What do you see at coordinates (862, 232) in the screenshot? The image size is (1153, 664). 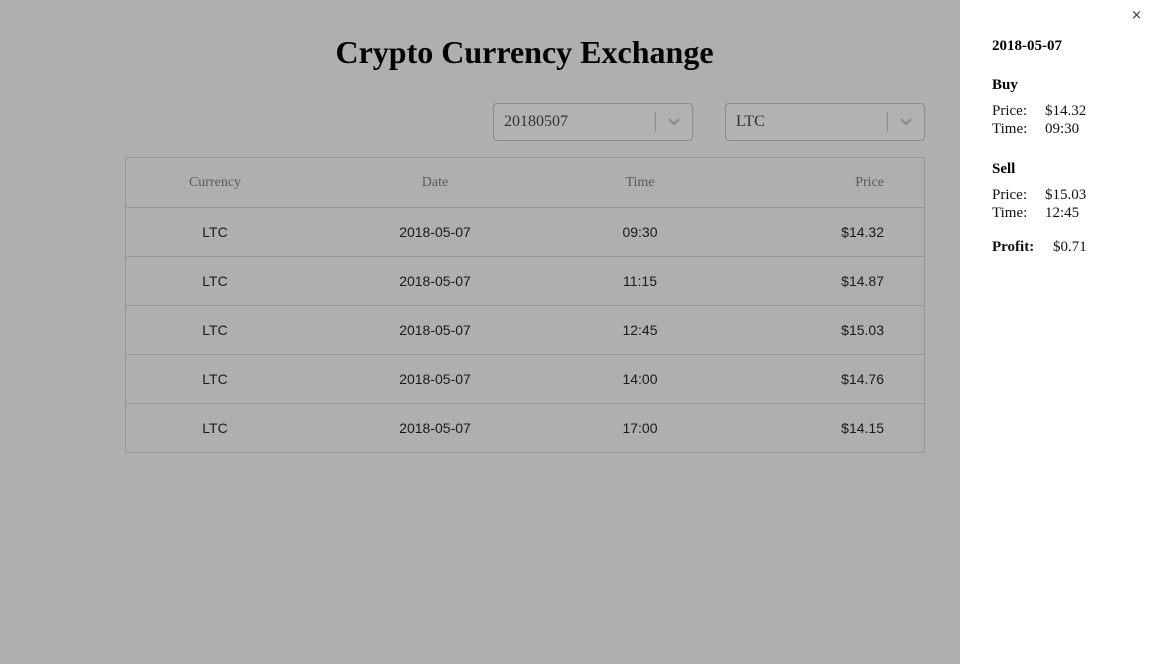 I see `cell-price: $14.32` at bounding box center [862, 232].